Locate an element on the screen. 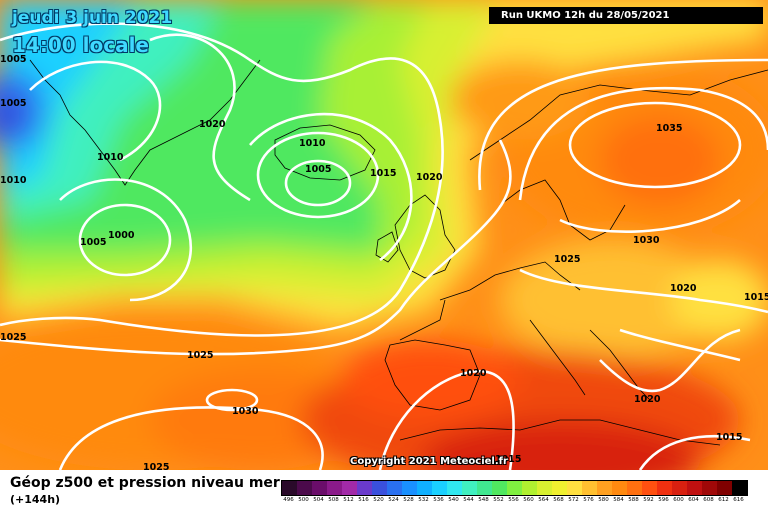 Image resolution: width=768 pixels, height=512 pixels. forecast-time: 14:00 locale is located at coordinates (80, 45).